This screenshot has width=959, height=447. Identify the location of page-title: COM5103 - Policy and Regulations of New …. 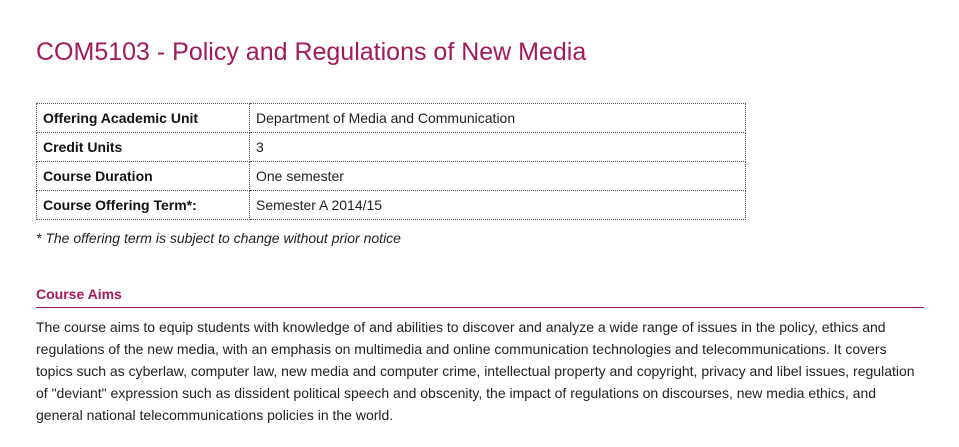
(311, 52).